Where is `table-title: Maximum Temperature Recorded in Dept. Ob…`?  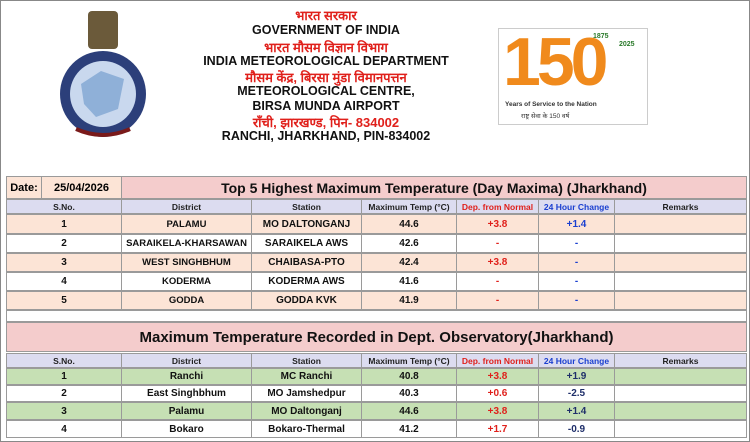 table-title: Maximum Temperature Recorded in Dept. Ob… is located at coordinates (376, 337).